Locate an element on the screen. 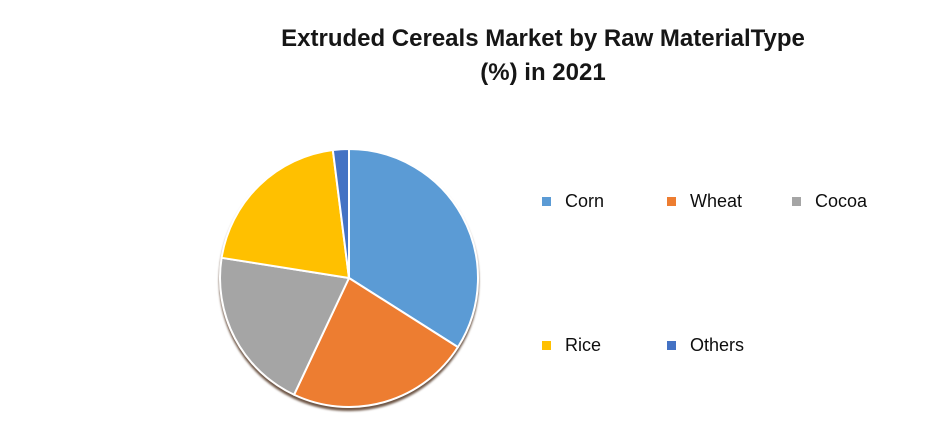  legend-item-corn: Corn is located at coordinates (573, 201).